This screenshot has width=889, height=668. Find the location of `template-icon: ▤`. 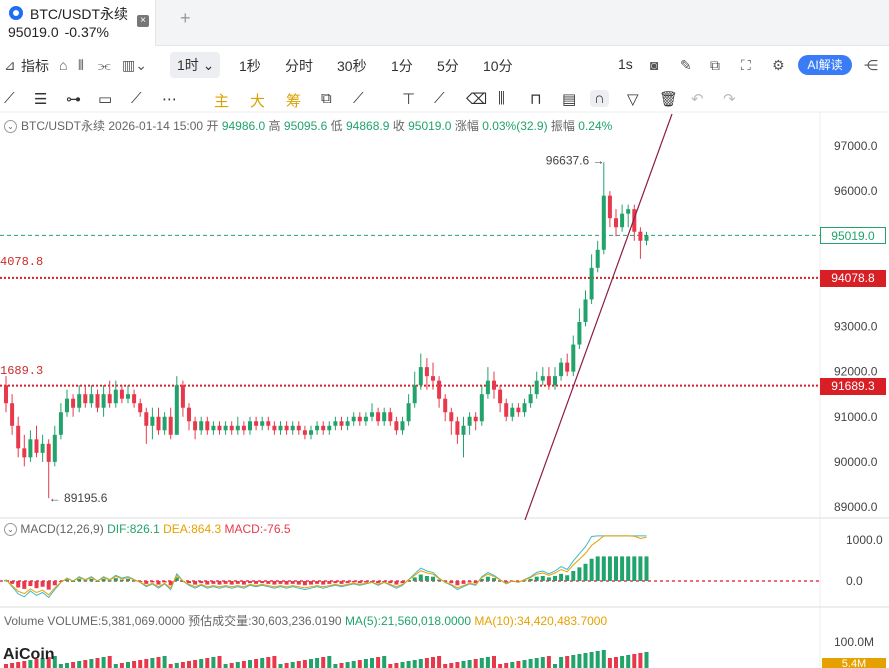

template-icon: ▤ is located at coordinates (569, 99).